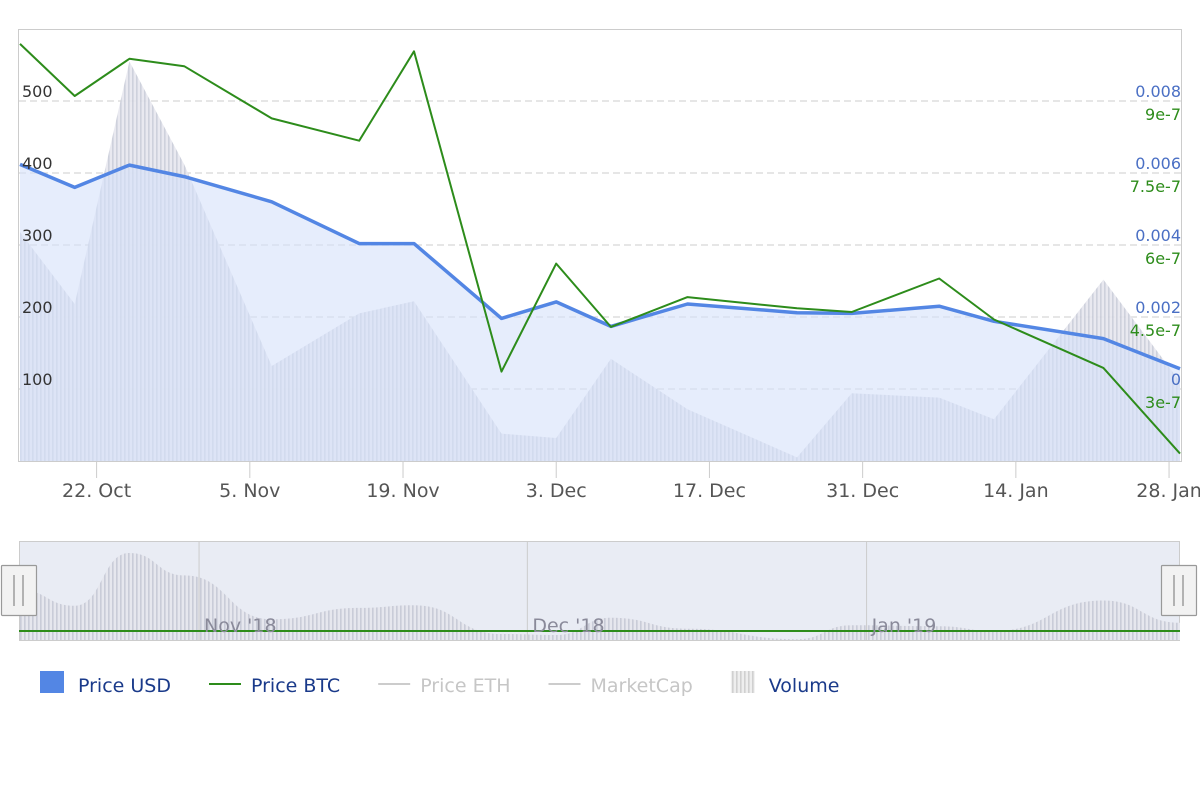 This screenshot has height=800, width=1200. What do you see at coordinates (556, 491) in the screenshot?
I see `x-tick-label: 3. Dec` at bounding box center [556, 491].